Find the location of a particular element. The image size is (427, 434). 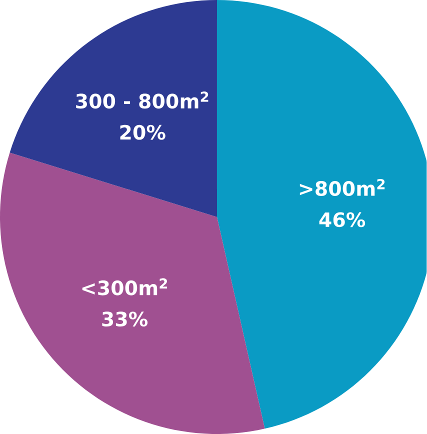

slice-label: >800m$^{2}$ is located at coordinates (342, 187).